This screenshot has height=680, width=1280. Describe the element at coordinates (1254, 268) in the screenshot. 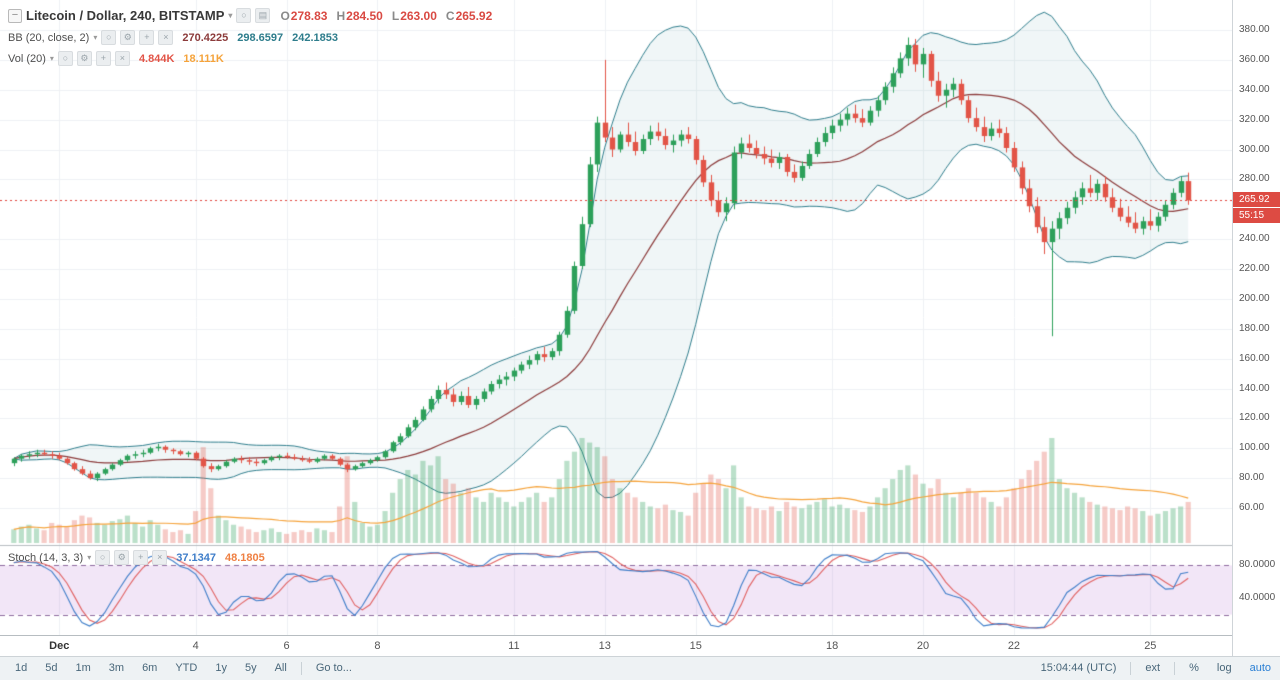

I see `price-tick: 220.00` at that location.